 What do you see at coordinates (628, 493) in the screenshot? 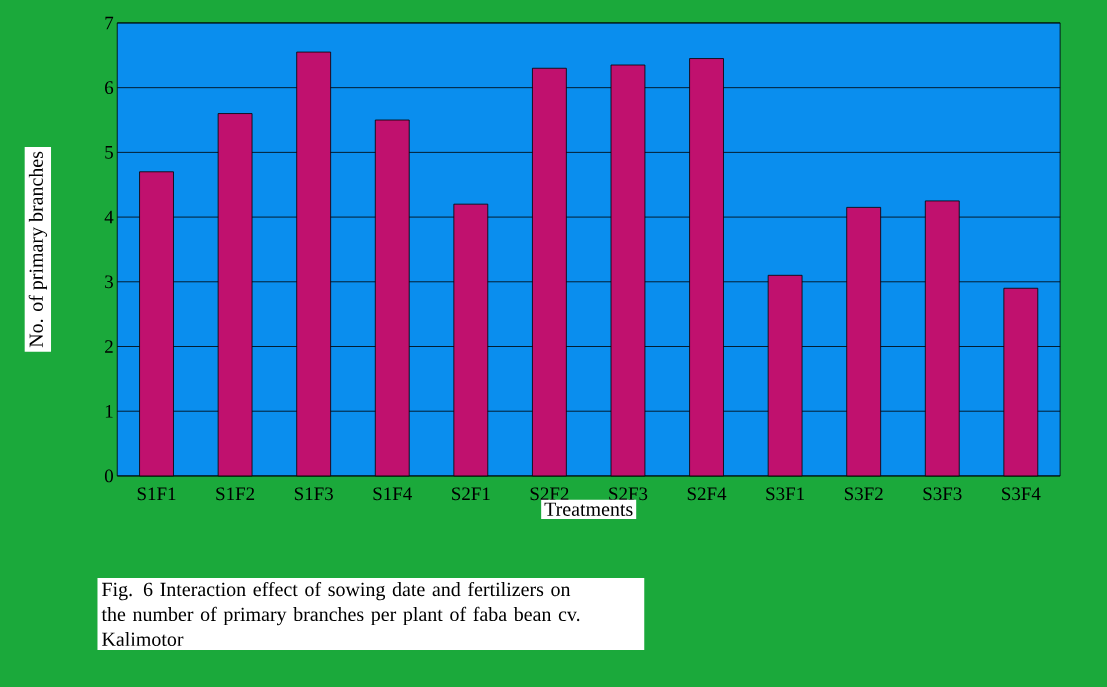
I see `x-tick-label: S2F3` at bounding box center [628, 493].